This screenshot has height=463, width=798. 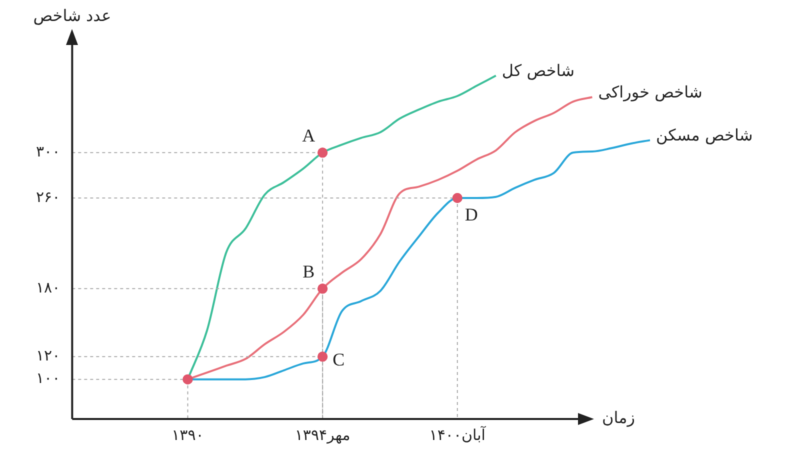 What do you see at coordinates (704, 134) in the screenshot?
I see `series-label: شاخص مسکن` at bounding box center [704, 134].